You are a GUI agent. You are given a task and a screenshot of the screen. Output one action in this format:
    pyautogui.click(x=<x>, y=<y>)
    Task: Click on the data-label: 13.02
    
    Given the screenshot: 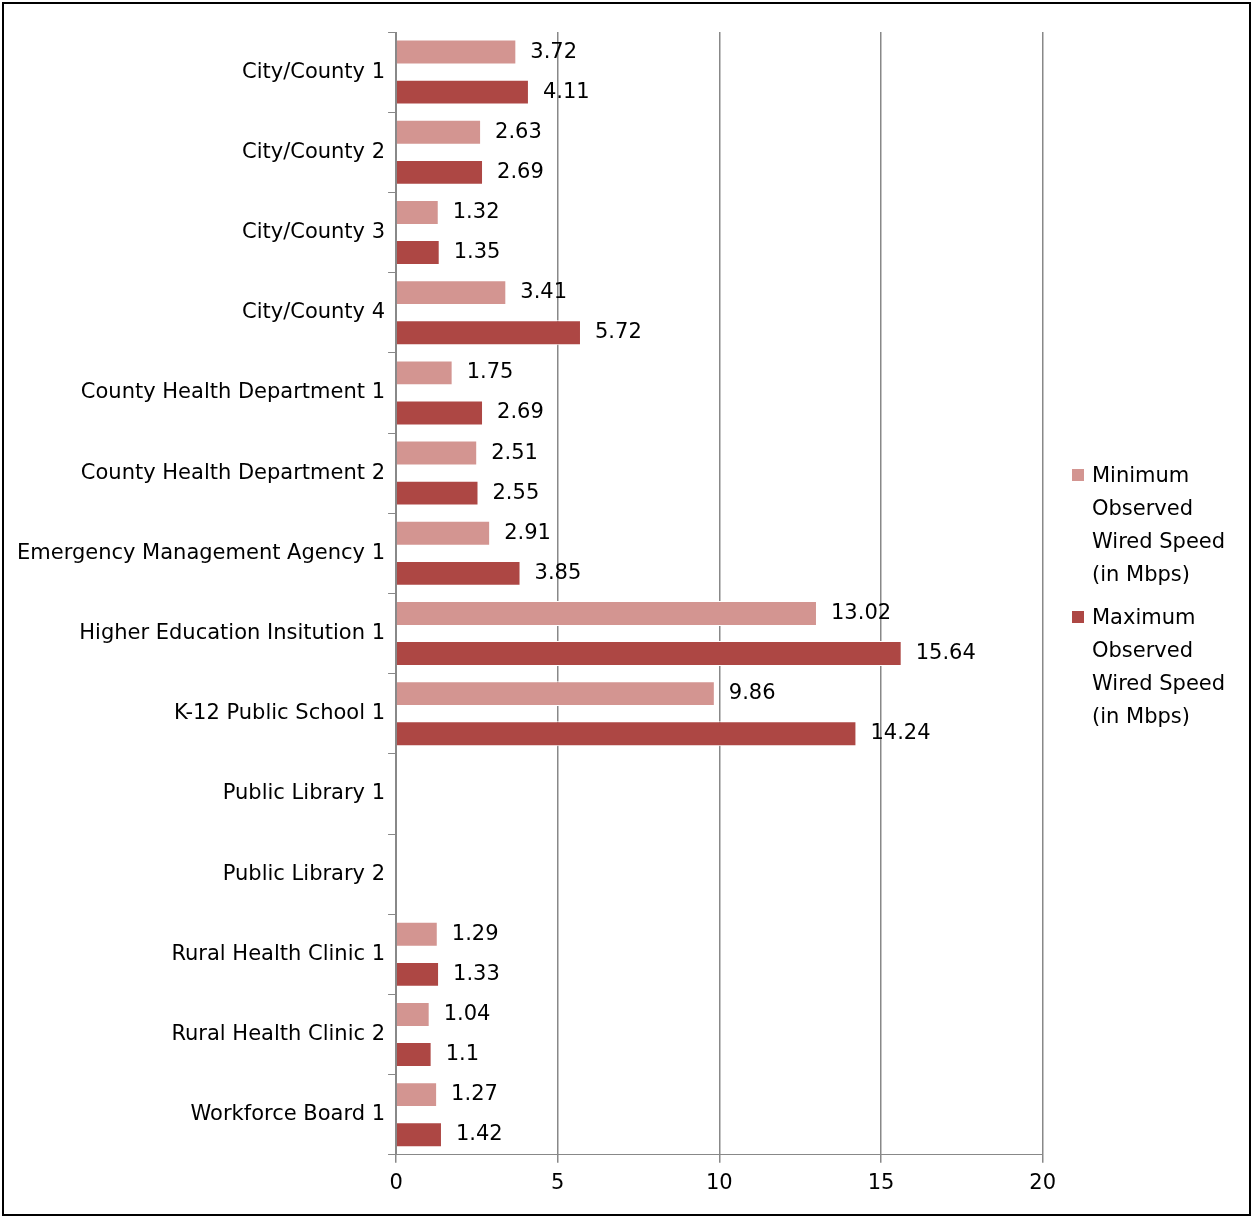 What is the action you would take?
    pyautogui.click(x=861, y=611)
    